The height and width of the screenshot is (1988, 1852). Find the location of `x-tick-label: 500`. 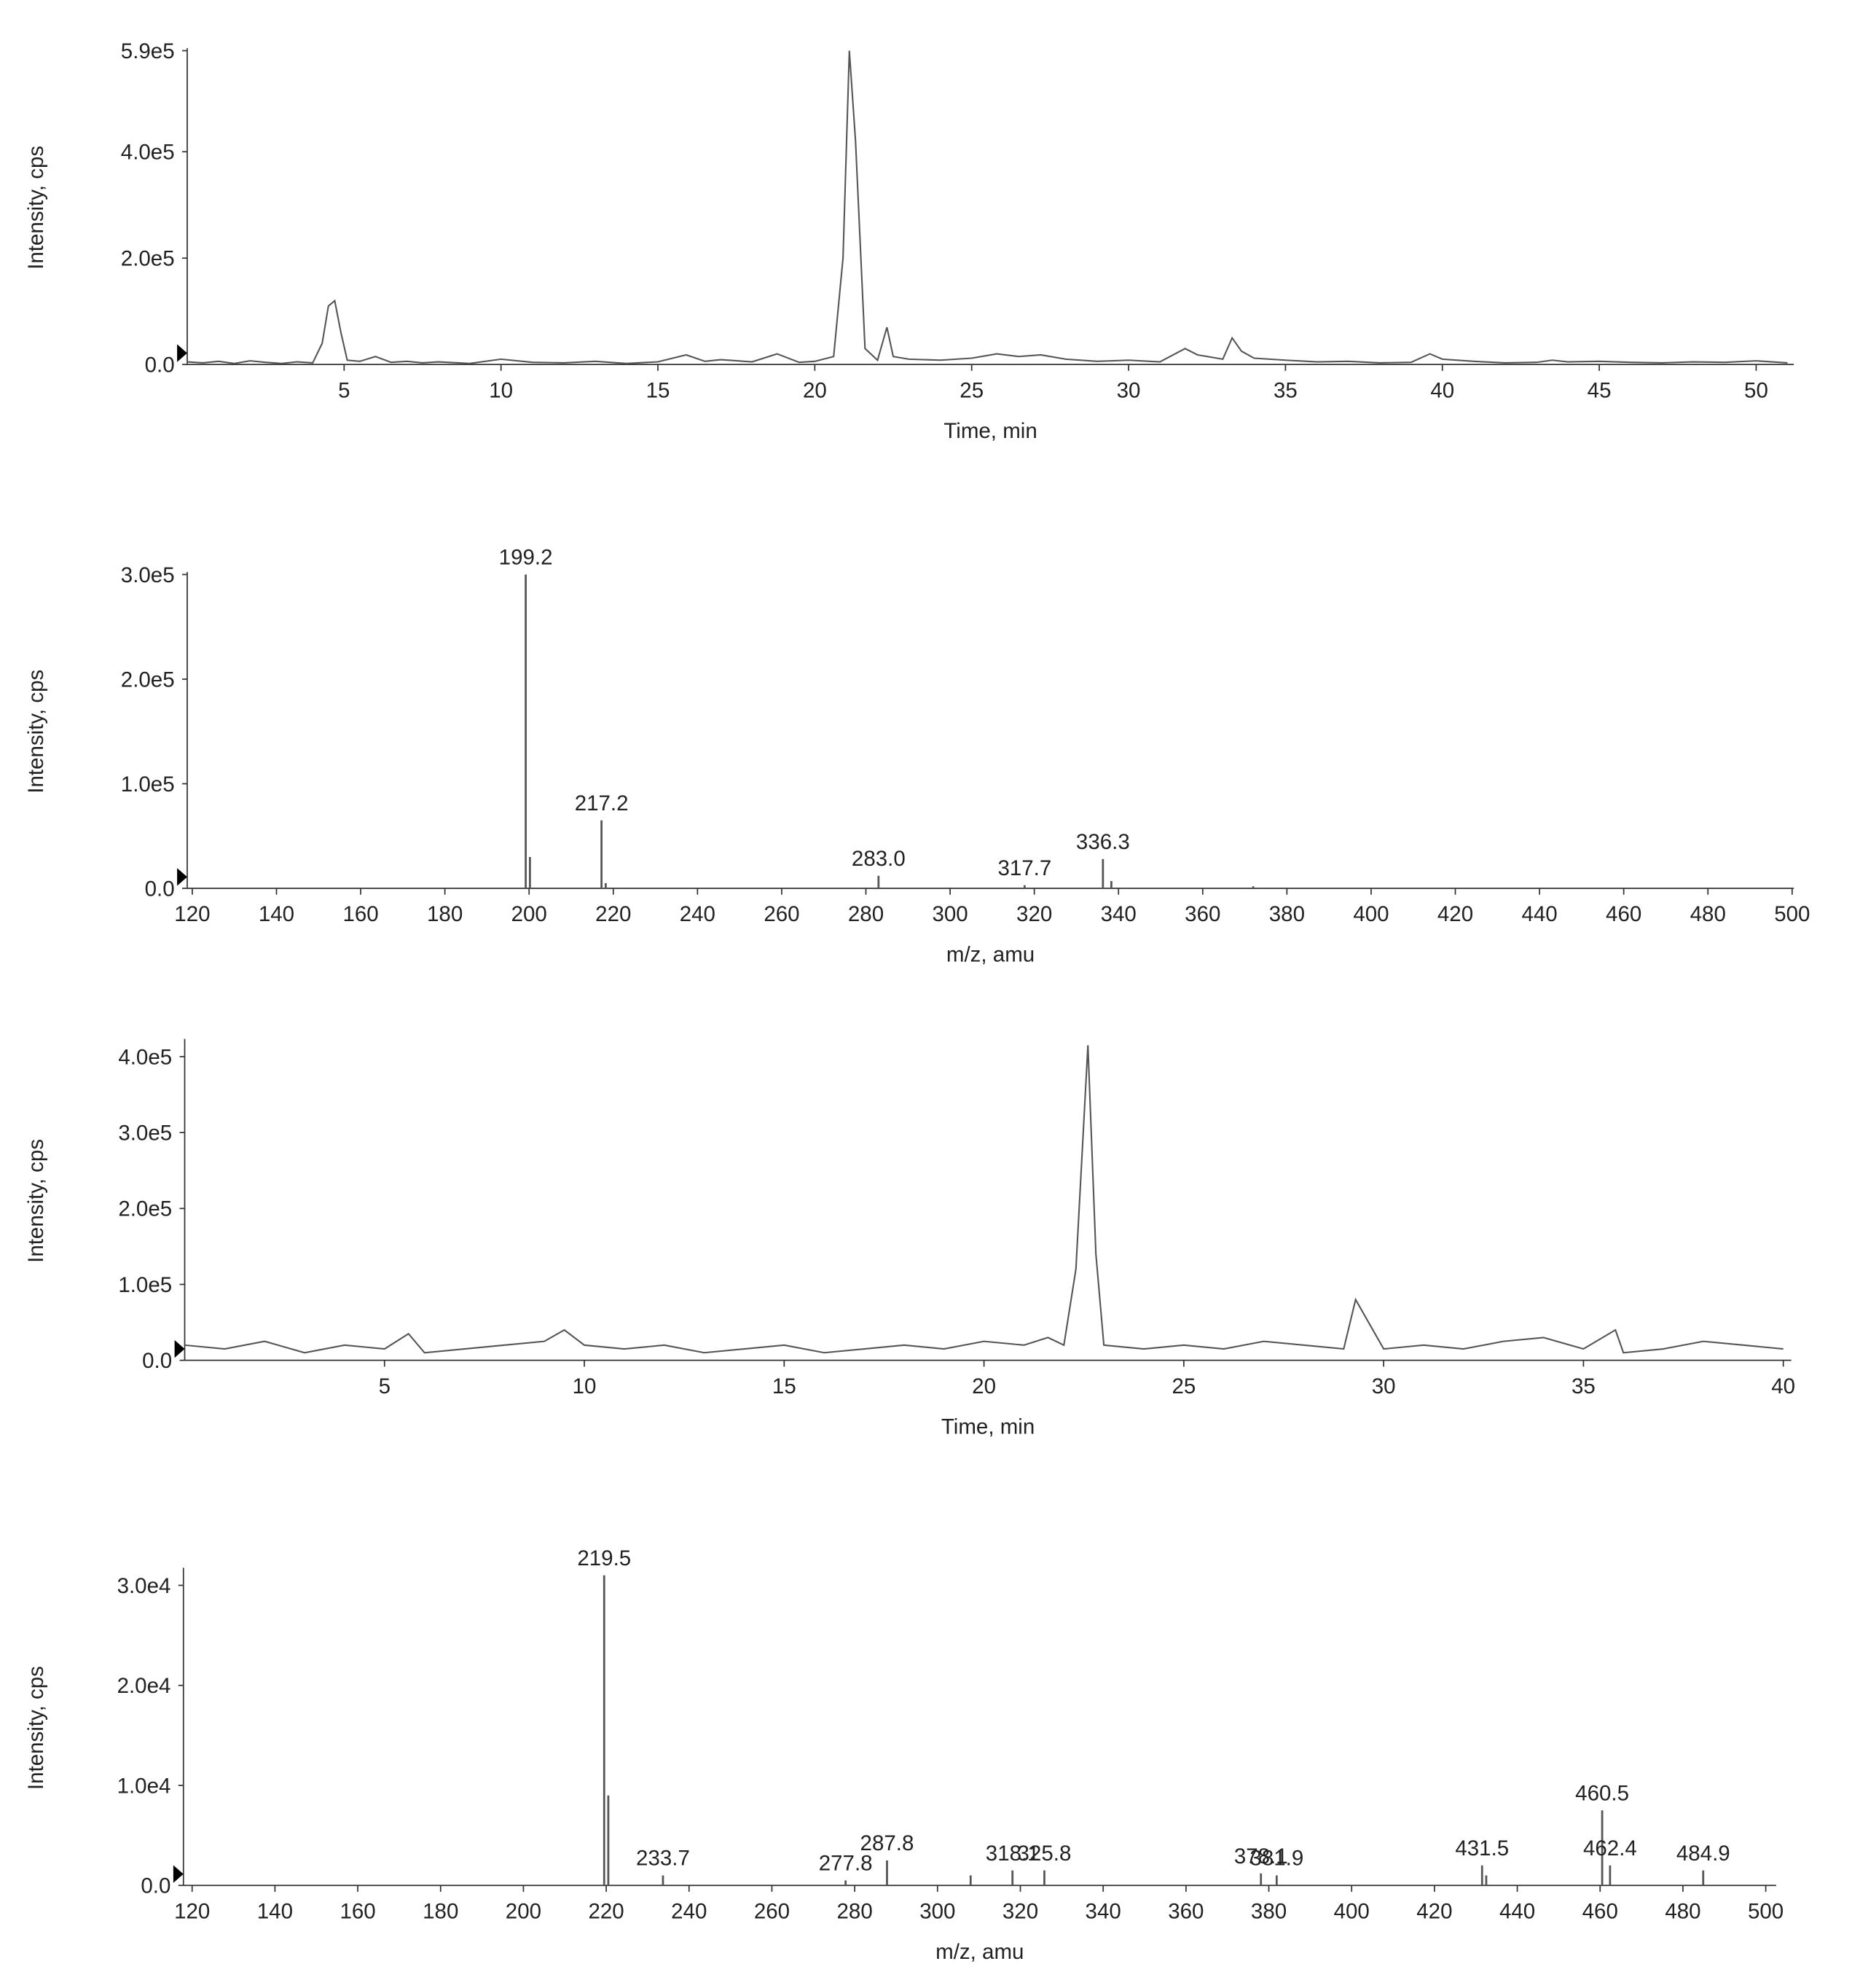

x-tick-label: 500 is located at coordinates (1766, 1911).